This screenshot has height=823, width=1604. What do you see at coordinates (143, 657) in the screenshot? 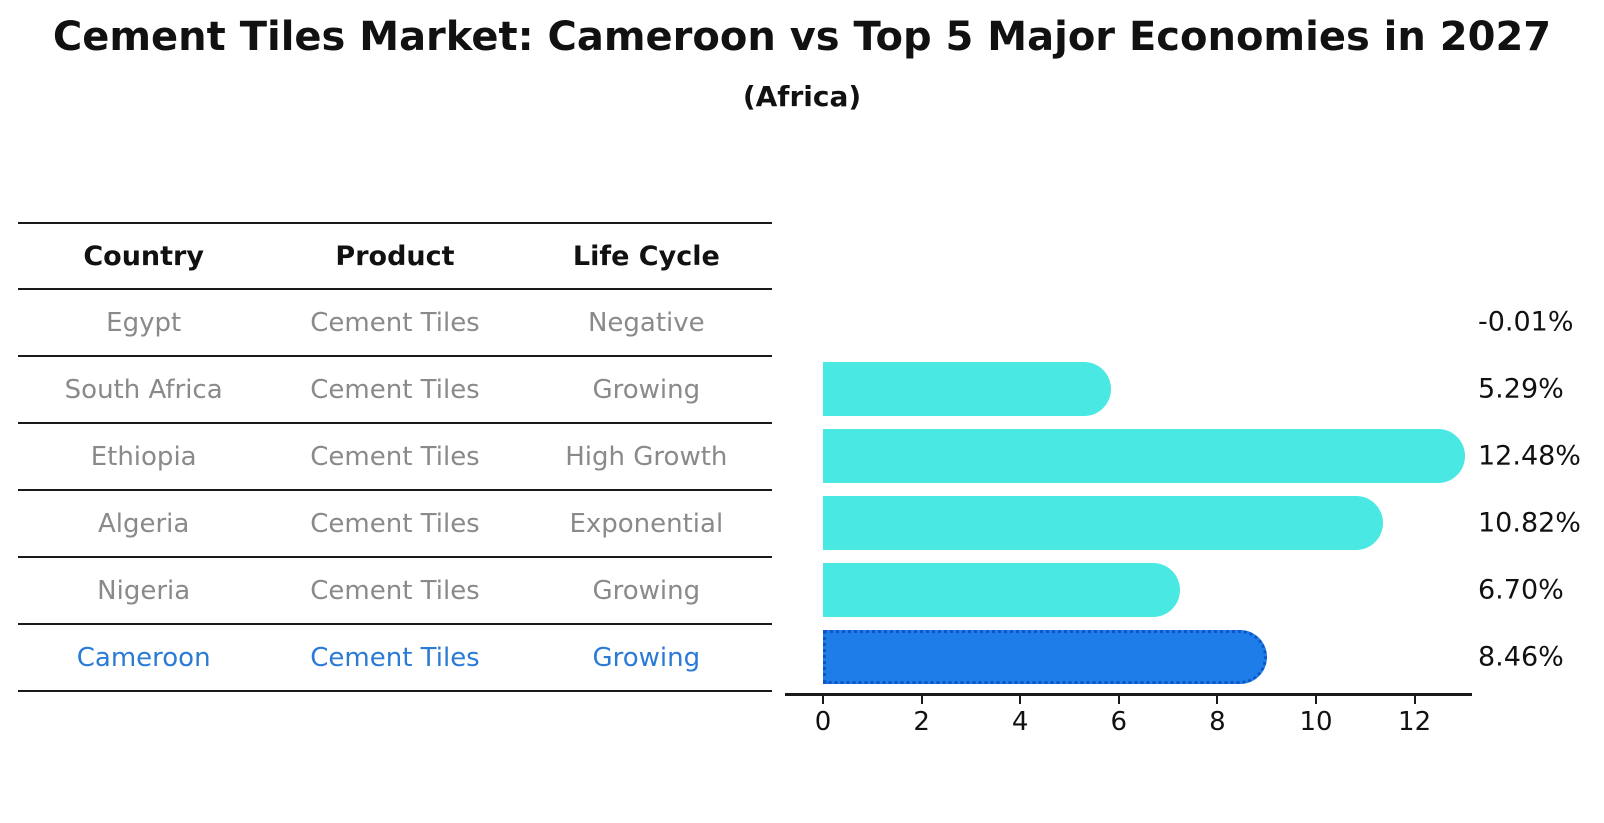
I see `cell-country: Cameroon` at bounding box center [143, 657].